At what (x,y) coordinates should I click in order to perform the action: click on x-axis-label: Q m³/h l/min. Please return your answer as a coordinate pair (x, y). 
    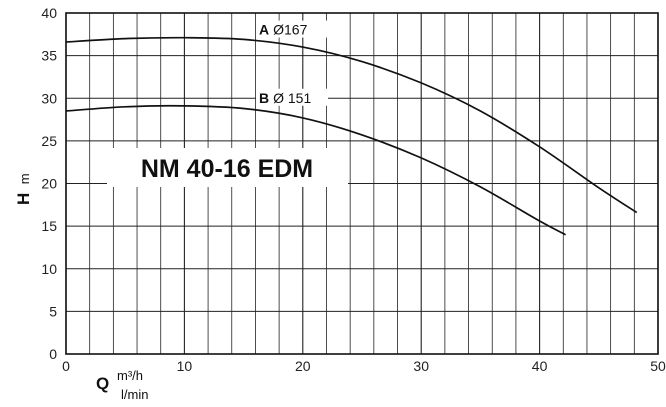
    Looking at the image, I should click on (122, 385).